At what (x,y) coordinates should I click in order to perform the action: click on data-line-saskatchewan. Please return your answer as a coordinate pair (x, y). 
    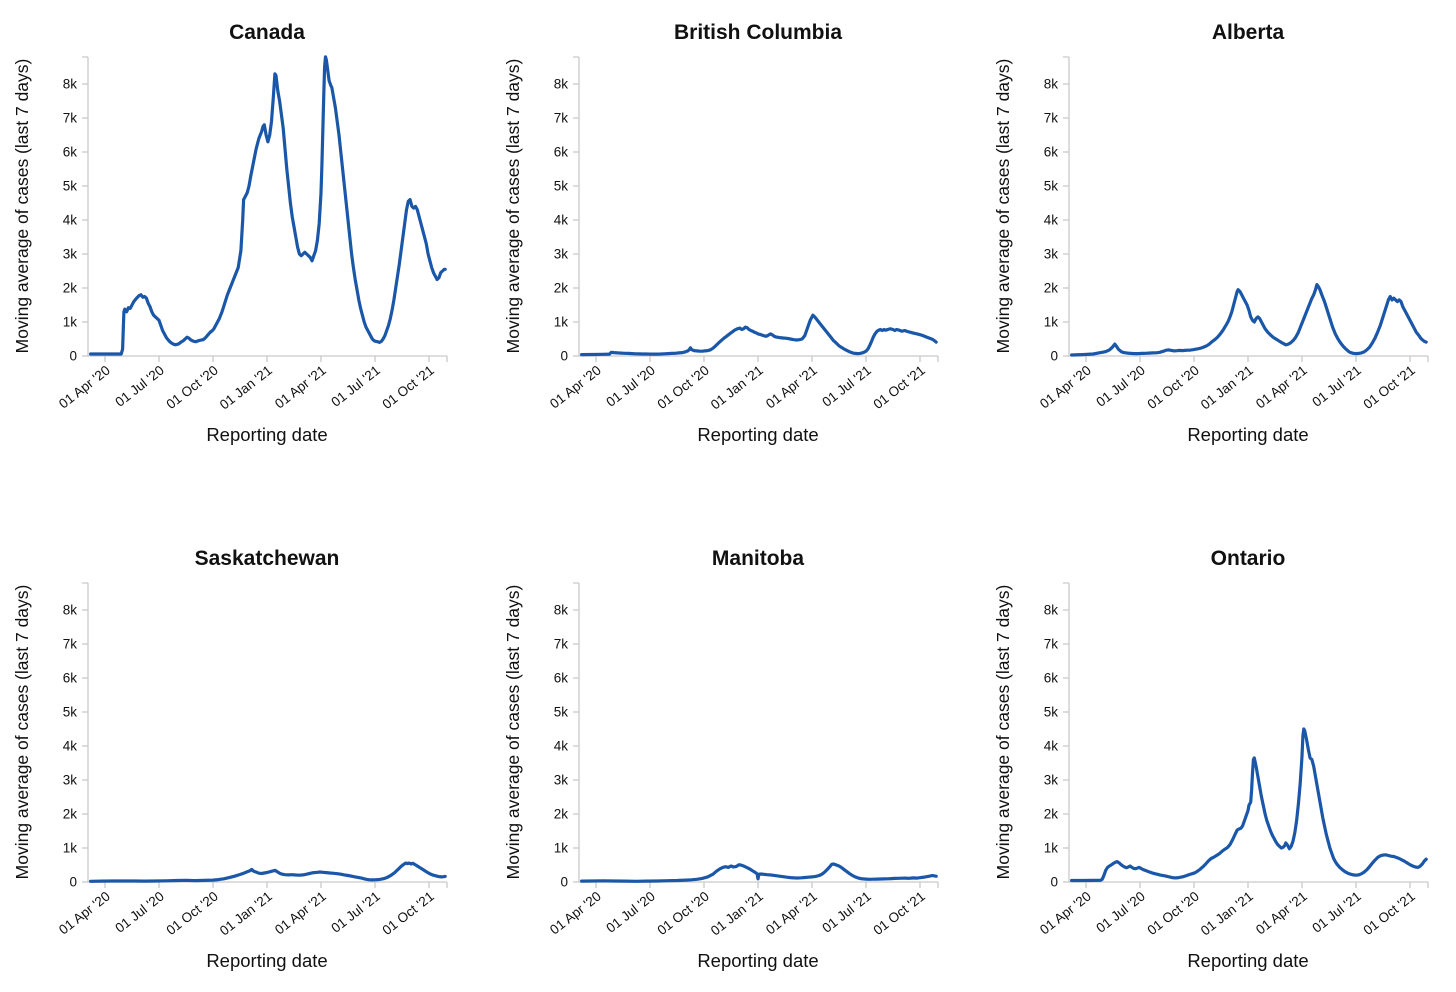
    Looking at the image, I should click on (268, 872).